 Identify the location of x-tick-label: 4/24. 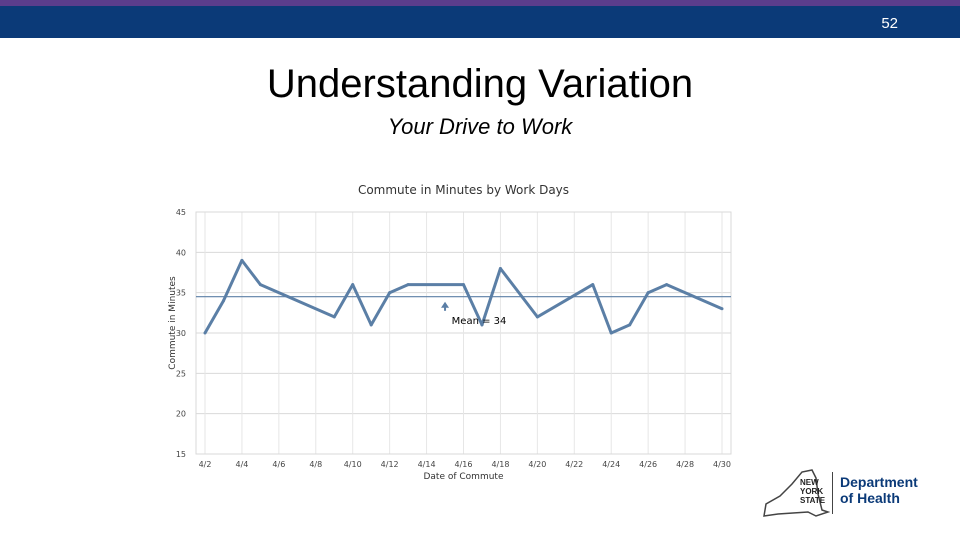
(611, 464).